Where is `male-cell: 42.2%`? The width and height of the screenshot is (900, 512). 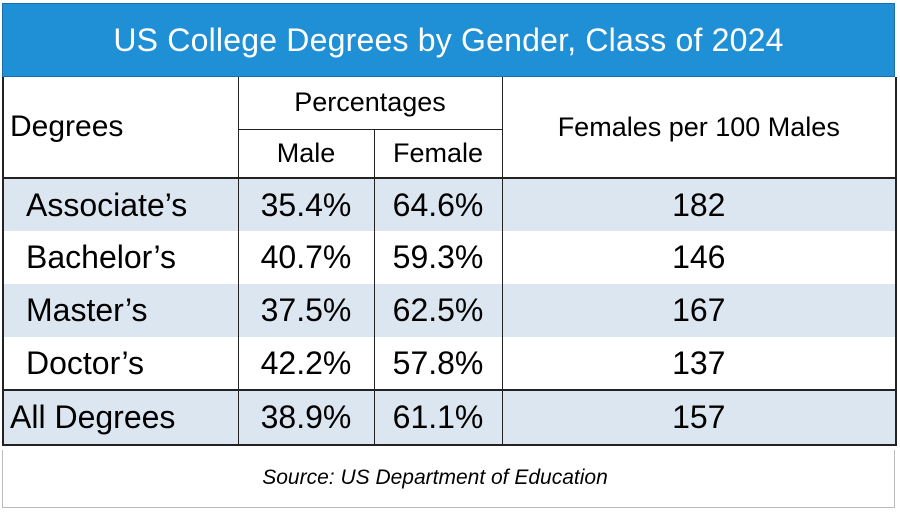 male-cell: 42.2% is located at coordinates (306, 363).